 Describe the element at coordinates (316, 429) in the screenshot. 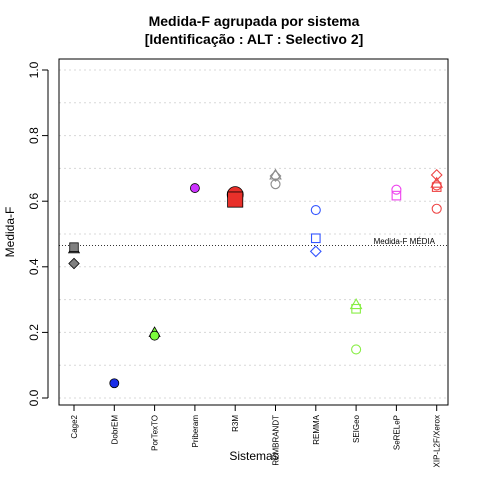

I see `x-tick-label: REMMA` at that location.